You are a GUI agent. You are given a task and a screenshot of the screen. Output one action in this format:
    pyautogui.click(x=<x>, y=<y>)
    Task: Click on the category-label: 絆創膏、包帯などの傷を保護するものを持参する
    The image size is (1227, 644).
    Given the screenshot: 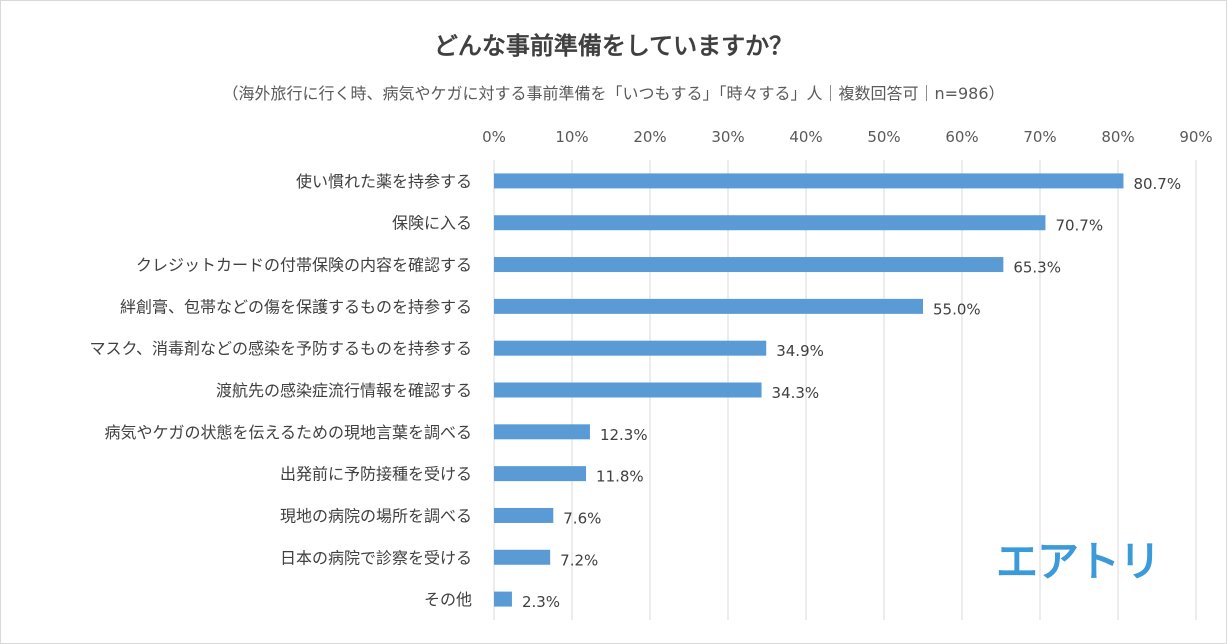 What is the action you would take?
    pyautogui.click(x=296, y=306)
    